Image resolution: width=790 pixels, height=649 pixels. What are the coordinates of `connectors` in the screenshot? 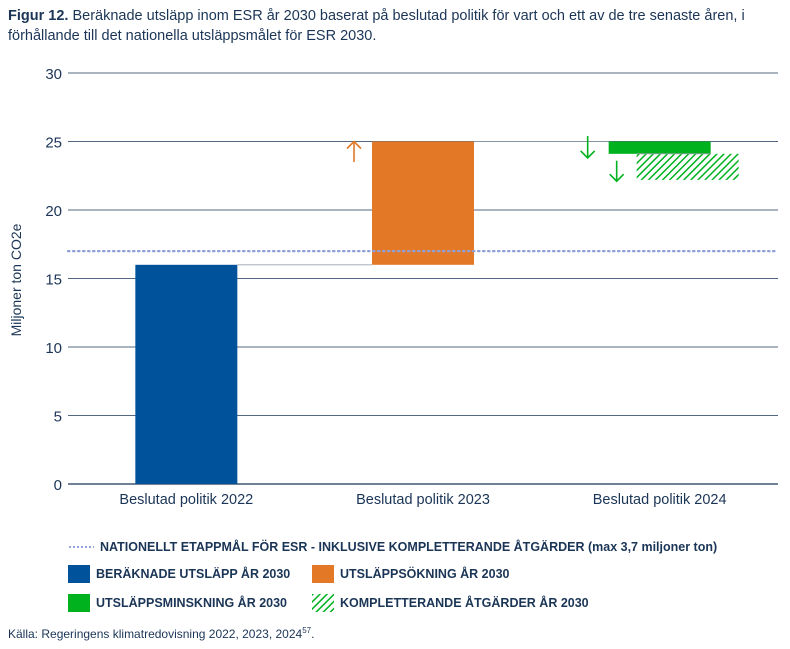 It's located at (474, 203).